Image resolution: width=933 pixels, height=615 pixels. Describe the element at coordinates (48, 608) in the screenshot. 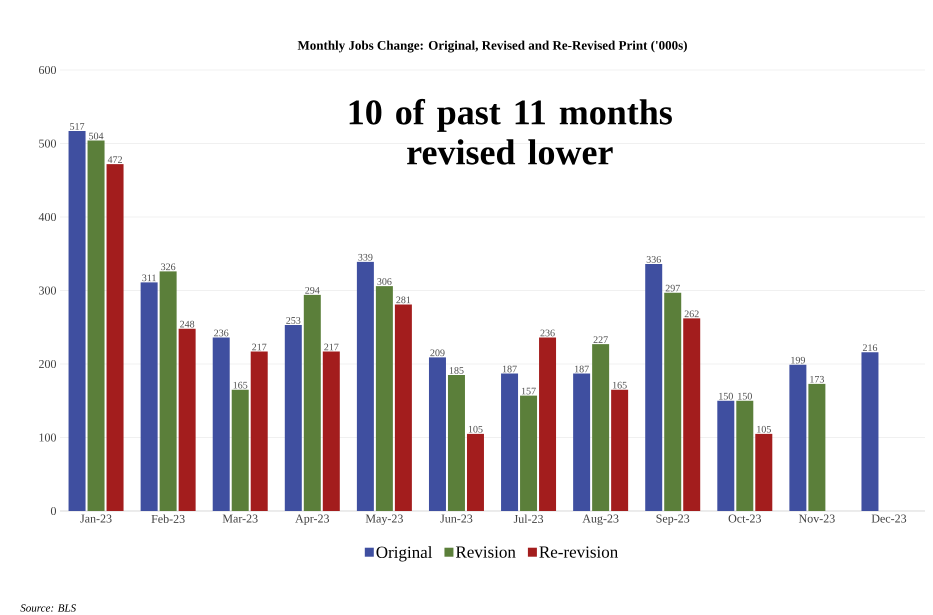

I see `source-note: Source: BLS` at that location.